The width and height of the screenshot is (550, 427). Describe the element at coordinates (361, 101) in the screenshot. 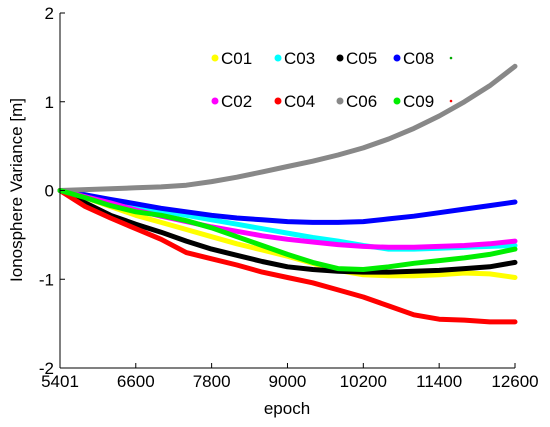

I see `legend-label: C06` at that location.